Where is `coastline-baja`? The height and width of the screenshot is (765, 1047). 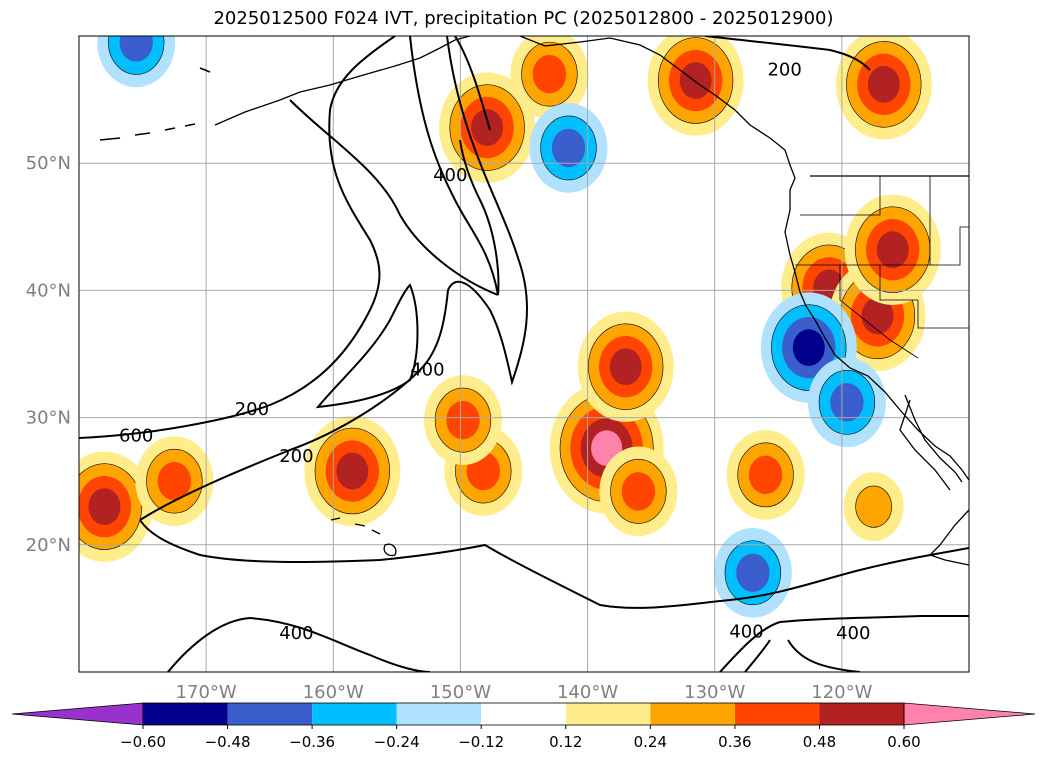
coastline-baja is located at coordinates (931, 442).